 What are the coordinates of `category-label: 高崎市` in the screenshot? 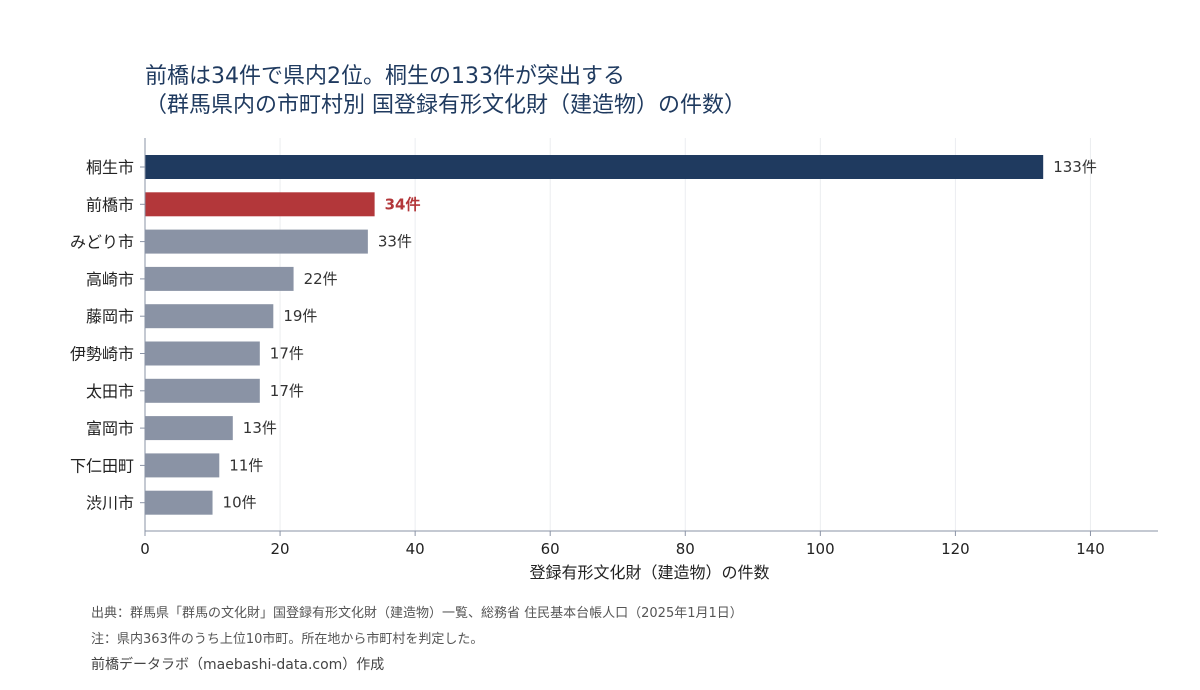 It's located at (110, 279).